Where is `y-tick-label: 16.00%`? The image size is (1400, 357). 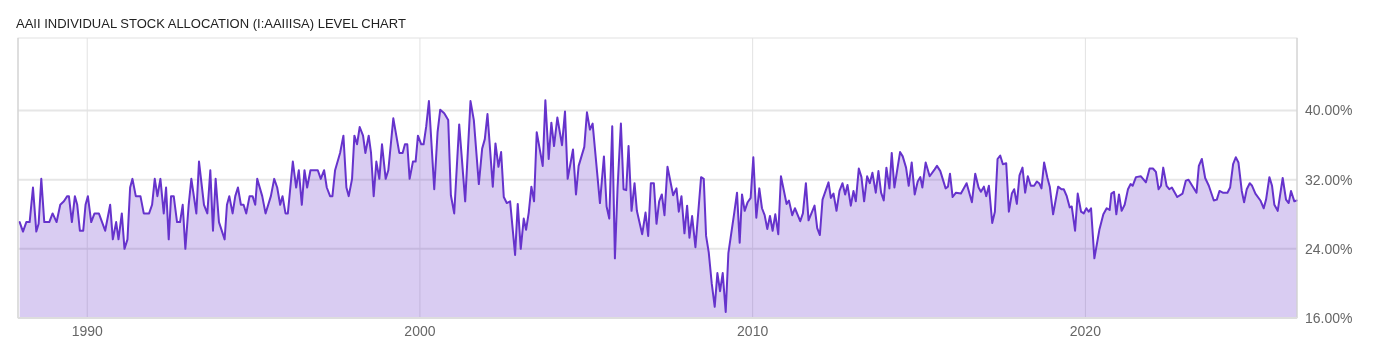 y-tick-label: 16.00% is located at coordinates (1329, 317).